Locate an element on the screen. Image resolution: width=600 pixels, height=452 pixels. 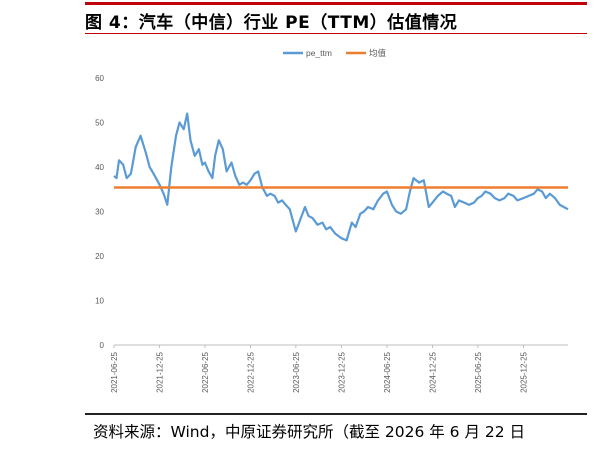
y-axis-tick-labels: 0 10 20 30 40 50 60 is located at coordinates (99, 212).